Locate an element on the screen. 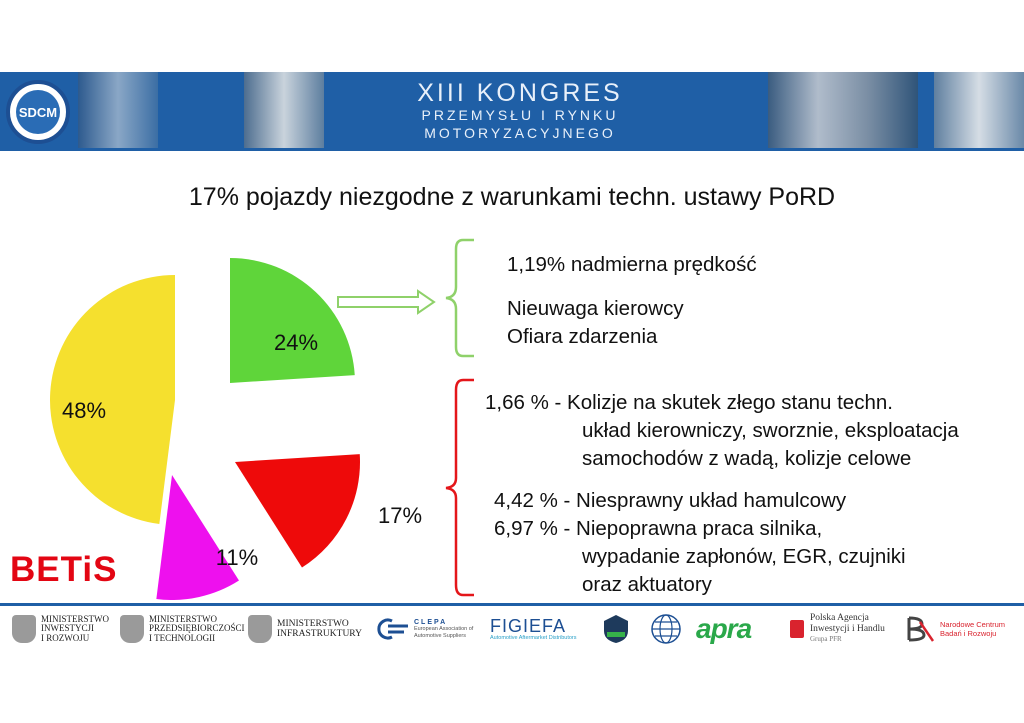 Image resolution: width=1024 pixels, height=723 pixels. sdcm-logo: SDCM is located at coordinates (38, 112).